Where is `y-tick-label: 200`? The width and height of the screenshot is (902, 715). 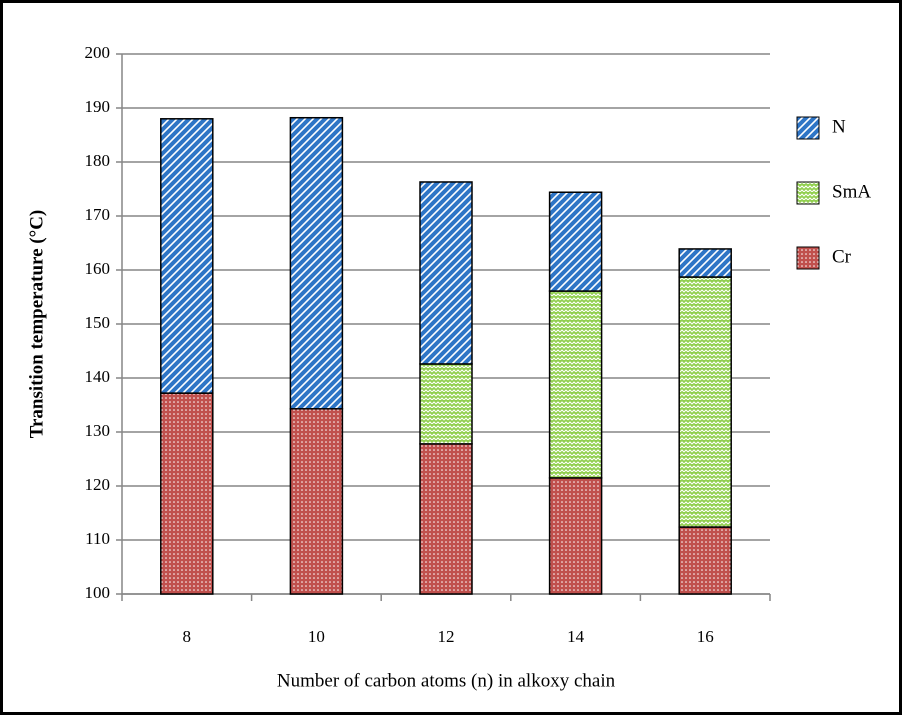 y-tick-label: 200 is located at coordinates (98, 52).